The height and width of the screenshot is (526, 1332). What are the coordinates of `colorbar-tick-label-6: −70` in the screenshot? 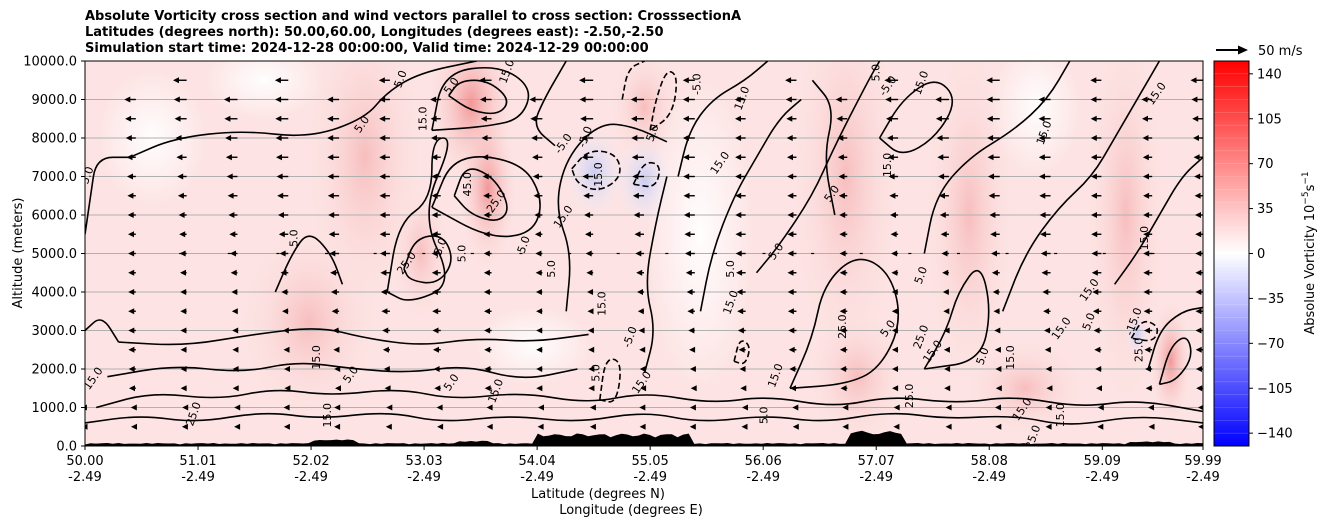 It's located at (1270, 344).